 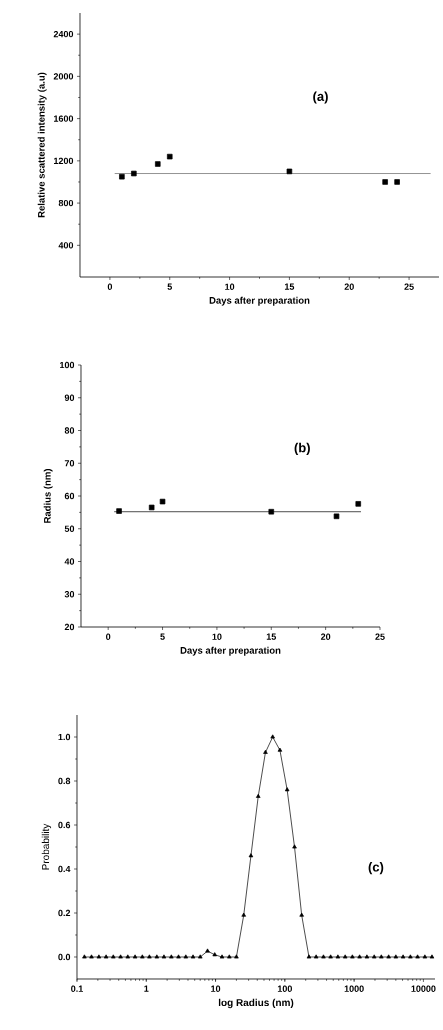 What do you see at coordinates (64, 869) in the screenshot?
I see `y-tick-label: 0.4` at bounding box center [64, 869].